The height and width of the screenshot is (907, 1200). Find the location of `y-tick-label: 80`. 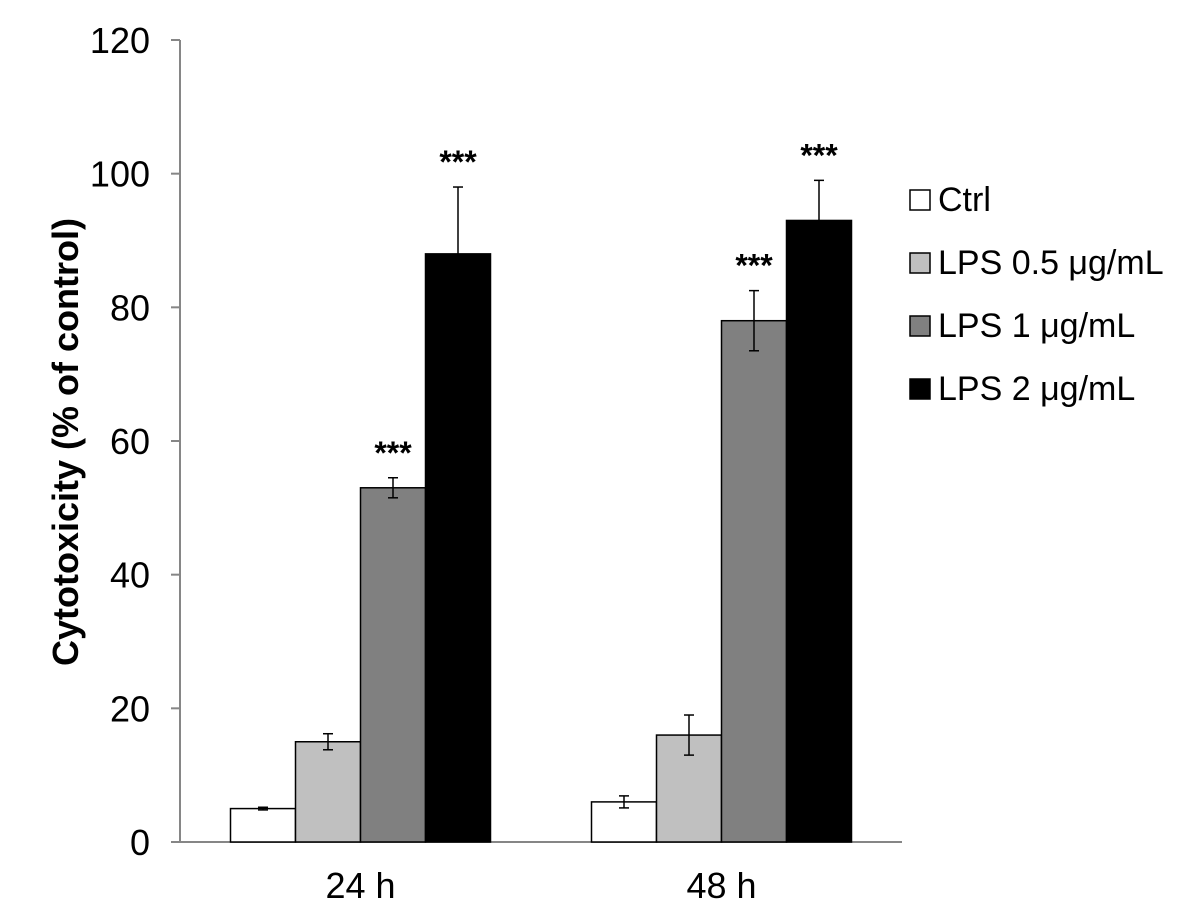

y-tick-label: 80 is located at coordinates (130, 307).